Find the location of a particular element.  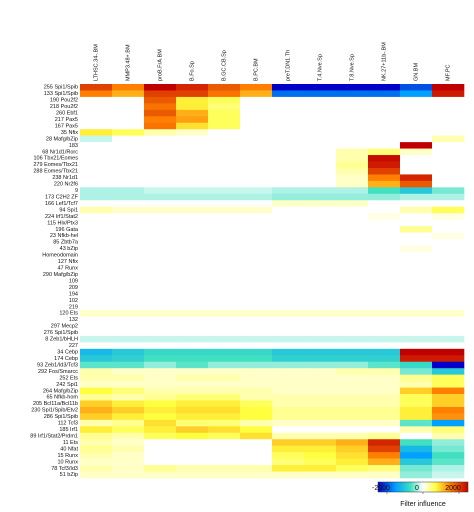

row-label: 10 Runx is located at coordinates (68, 462).